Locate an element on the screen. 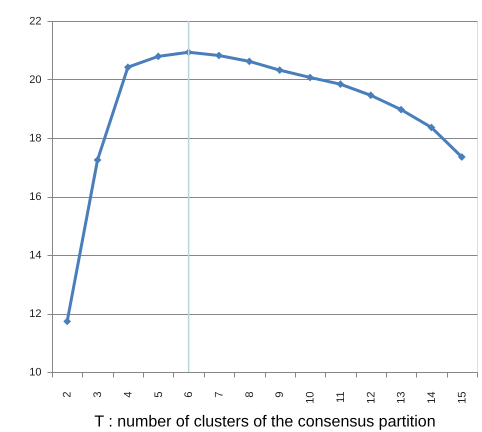  x-tick-label: 5 is located at coordinates (158, 395).